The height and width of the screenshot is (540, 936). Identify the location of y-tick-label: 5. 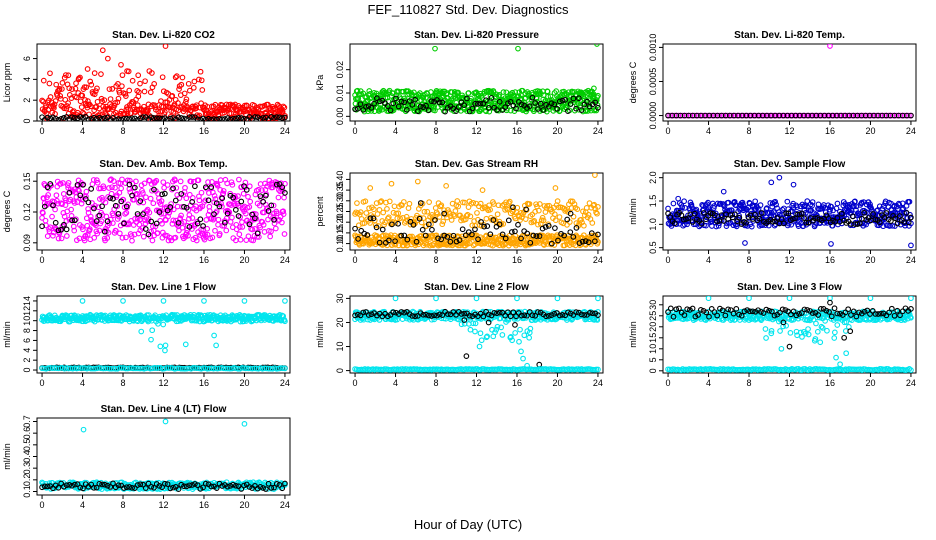
(653, 359).